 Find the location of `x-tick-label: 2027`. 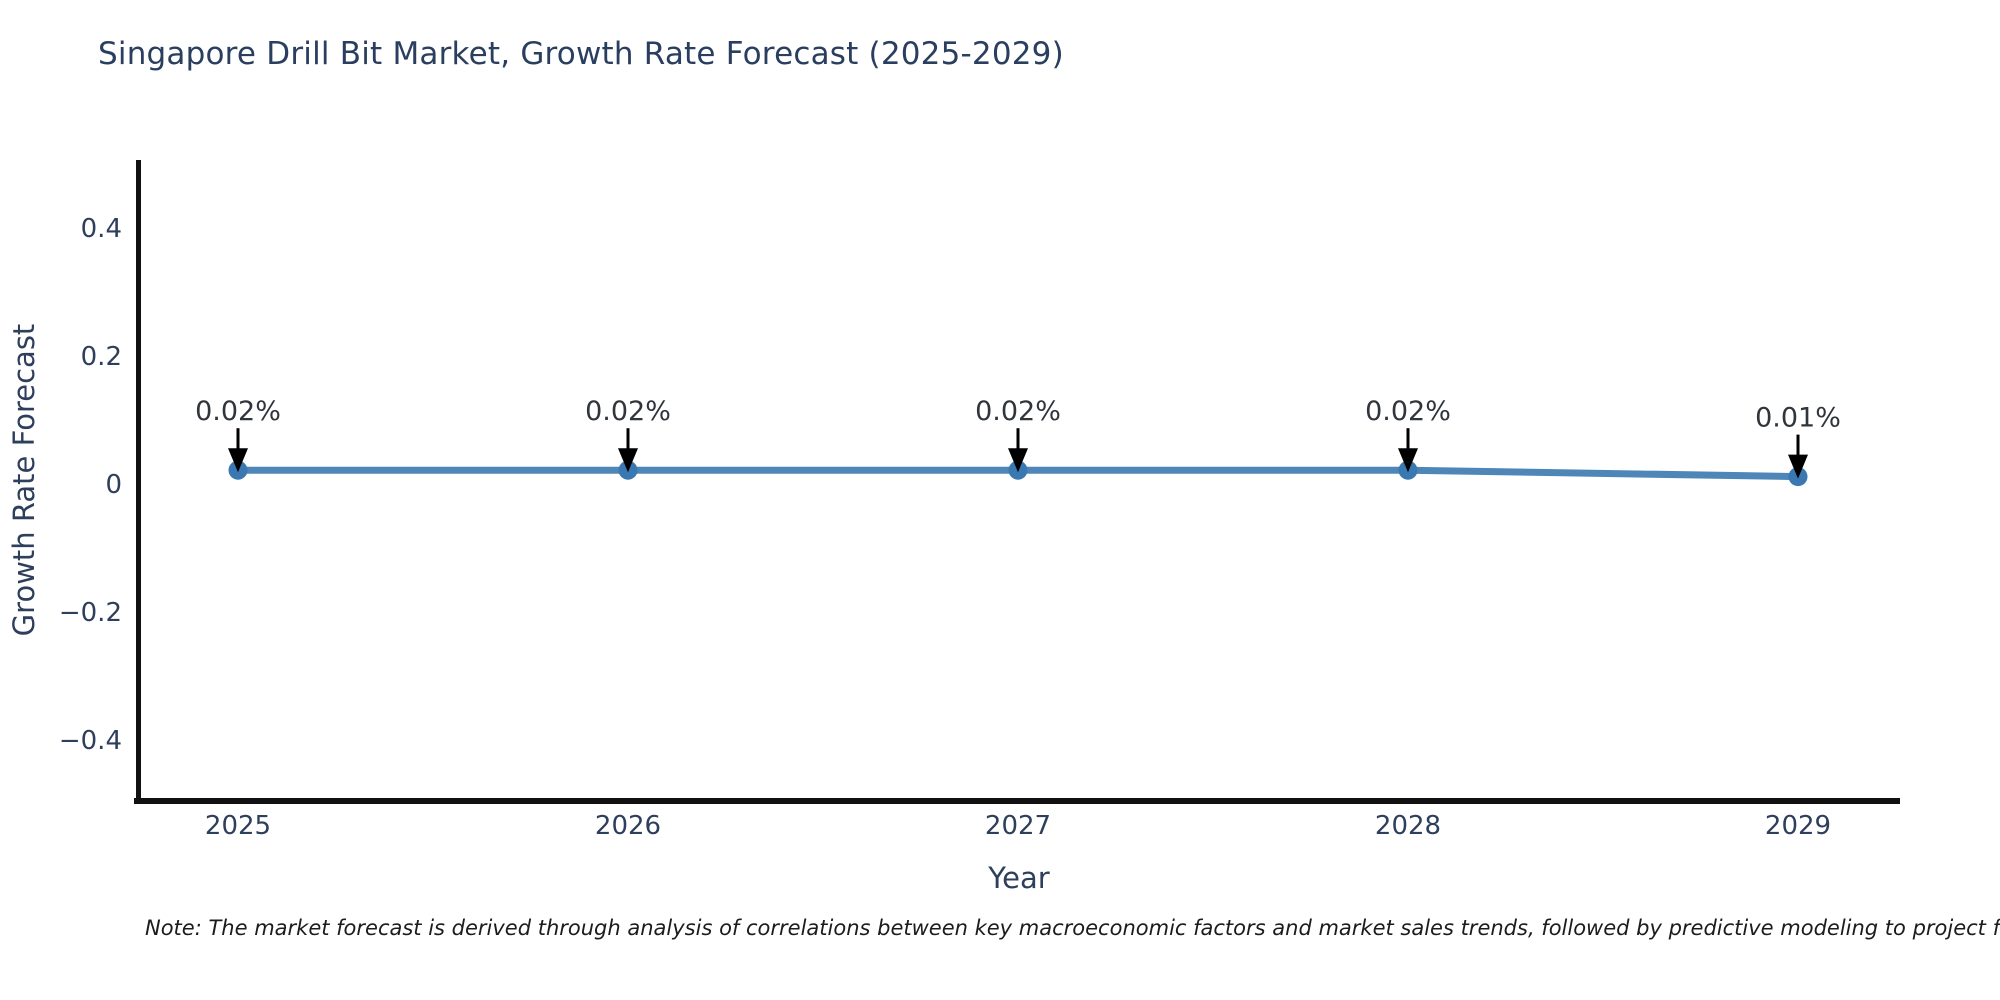

x-tick-label: 2027 is located at coordinates (1018, 826).